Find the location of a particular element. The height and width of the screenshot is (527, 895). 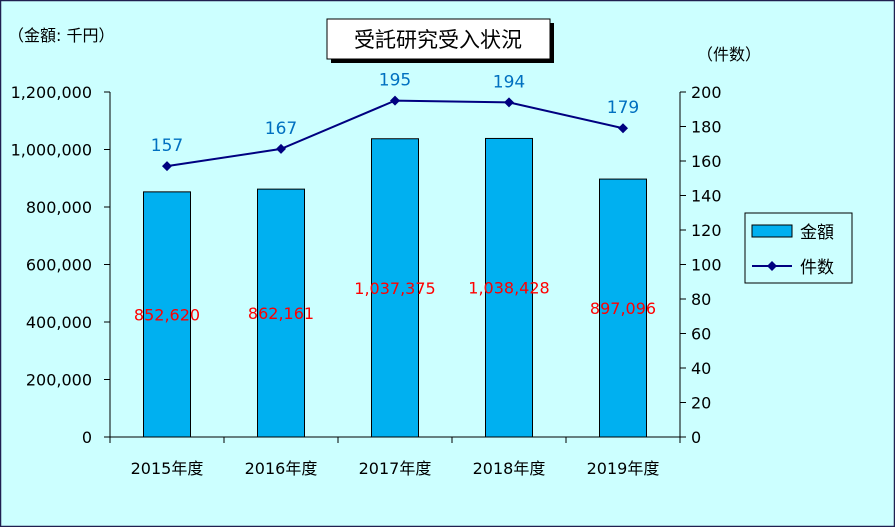

y2-tick-label-0: 0 is located at coordinates (696, 437).